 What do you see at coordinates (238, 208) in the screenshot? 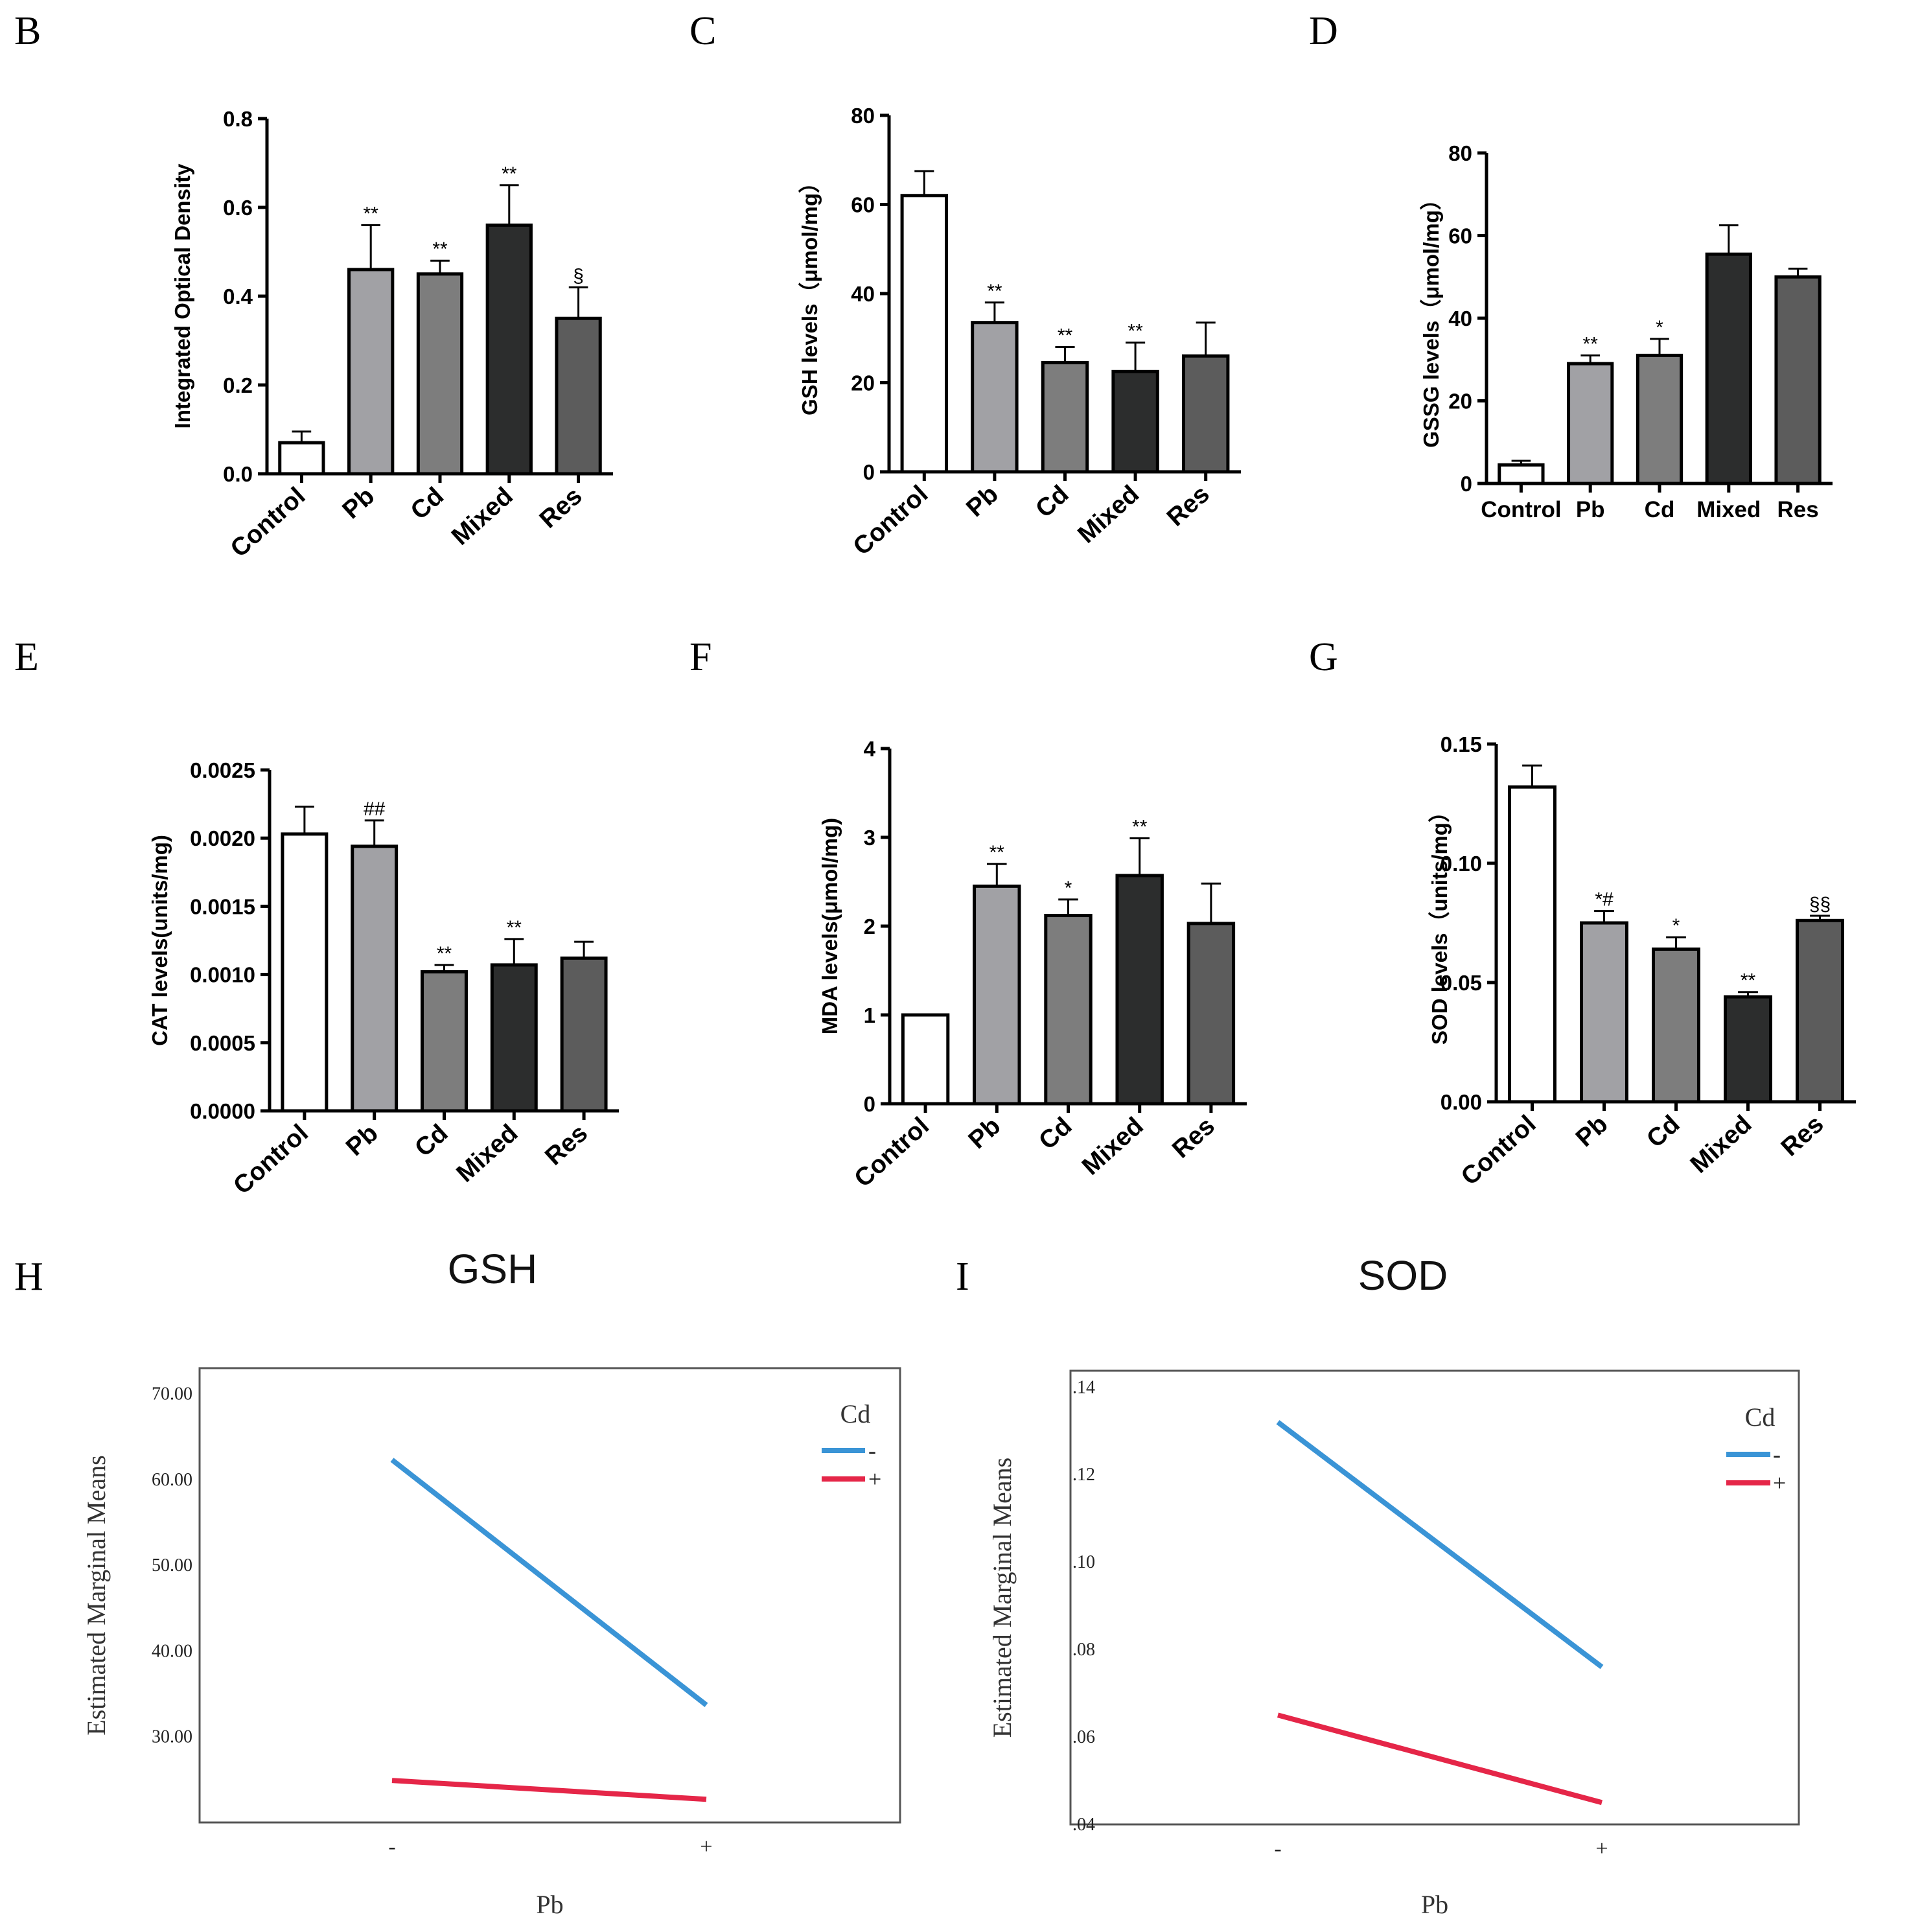
I see `y-tick-label: 0.6` at bounding box center [238, 208].